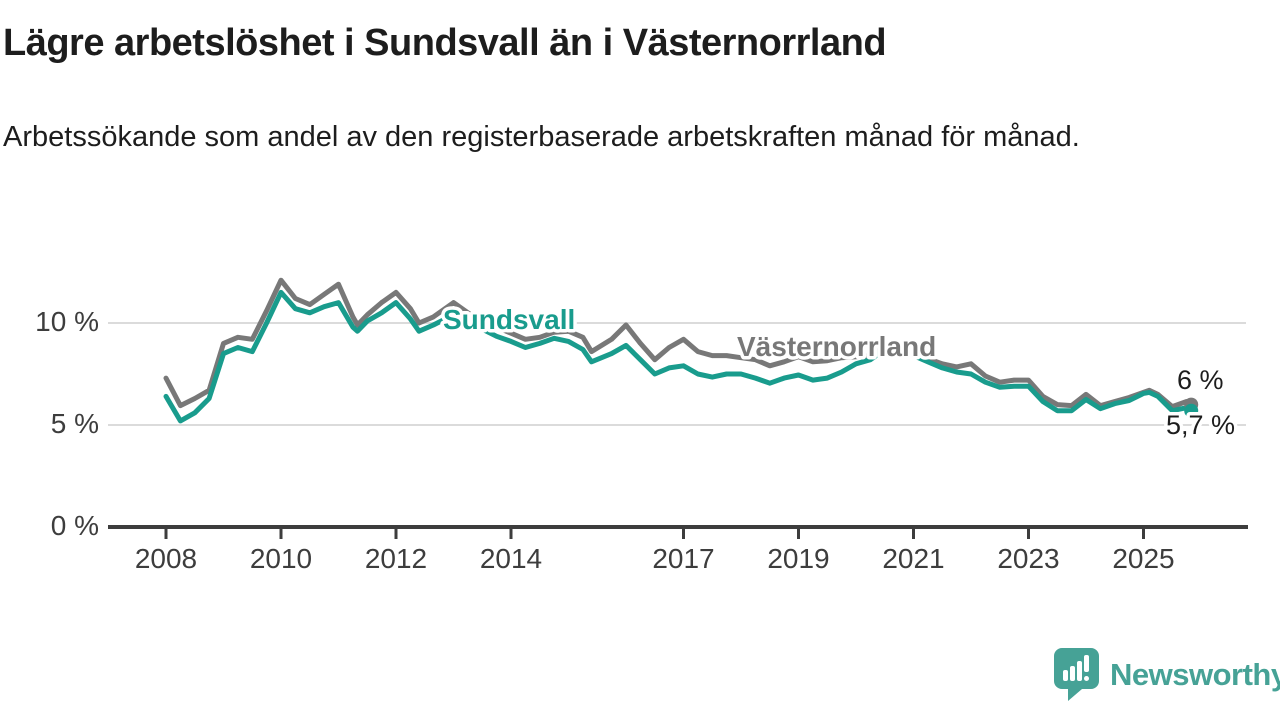 The image size is (1280, 720). Describe the element at coordinates (511, 558) in the screenshot. I see `x-tick-label-2014: 2014` at that location.